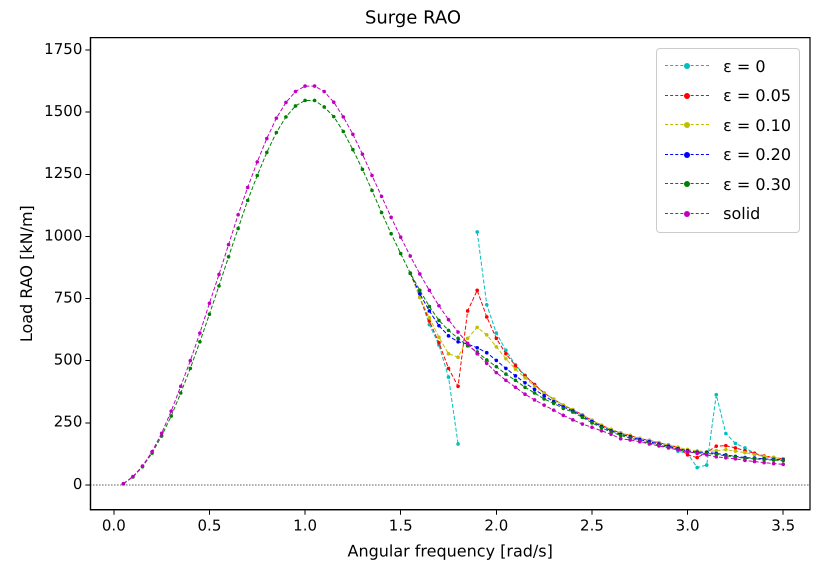  What do you see at coordinates (450, 551) in the screenshot?
I see `x-axis-title: Angular frequency [rad/s]` at bounding box center [450, 551].